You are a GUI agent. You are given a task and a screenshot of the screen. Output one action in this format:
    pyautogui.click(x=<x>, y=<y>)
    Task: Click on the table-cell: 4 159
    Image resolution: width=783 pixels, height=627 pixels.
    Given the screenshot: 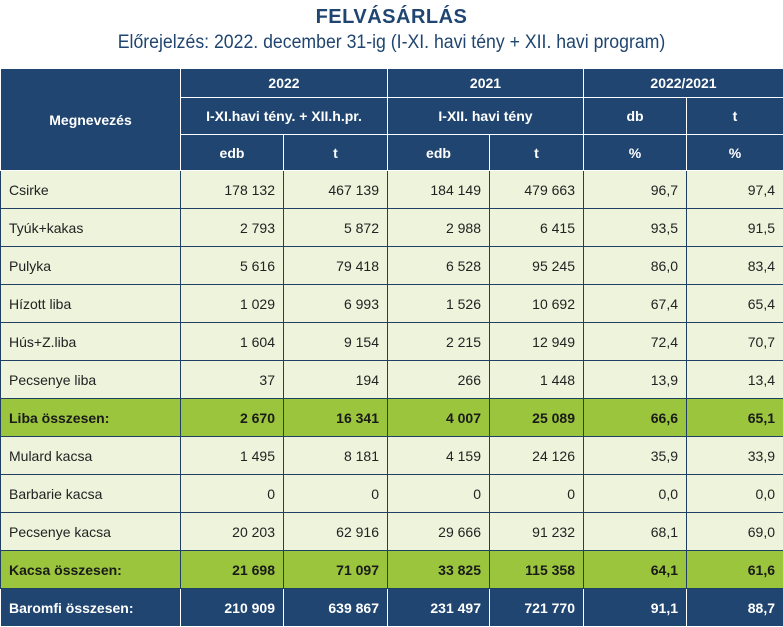 What is the action you would take?
    pyautogui.click(x=439, y=456)
    